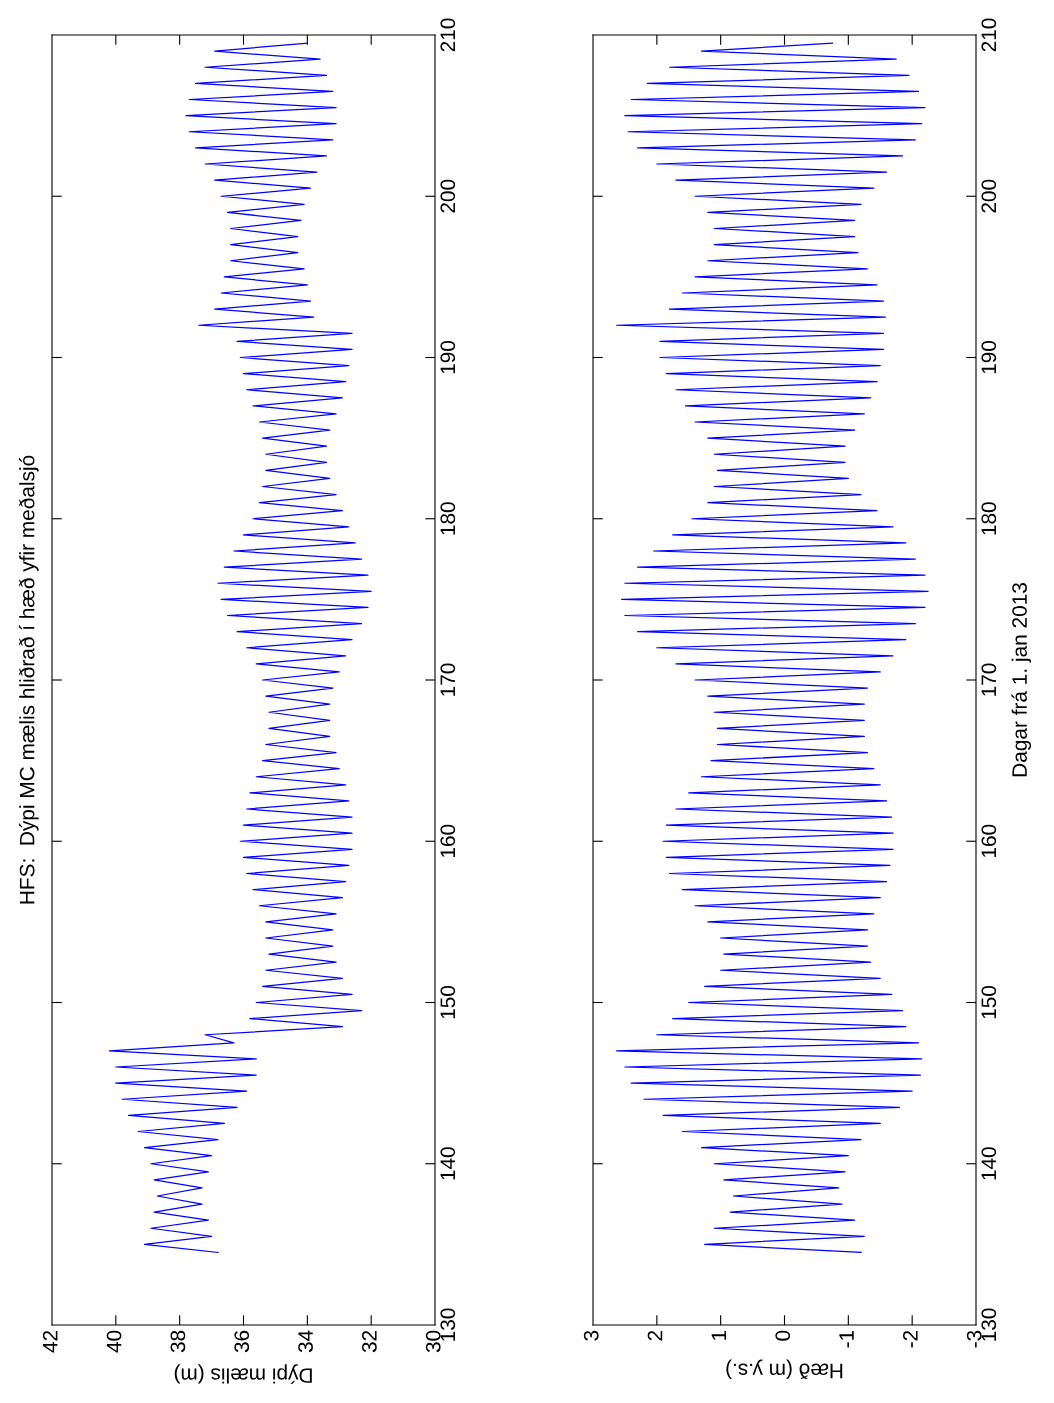  What do you see at coordinates (910, 1339) in the screenshot?
I see `x-tick-label: -2` at bounding box center [910, 1339].